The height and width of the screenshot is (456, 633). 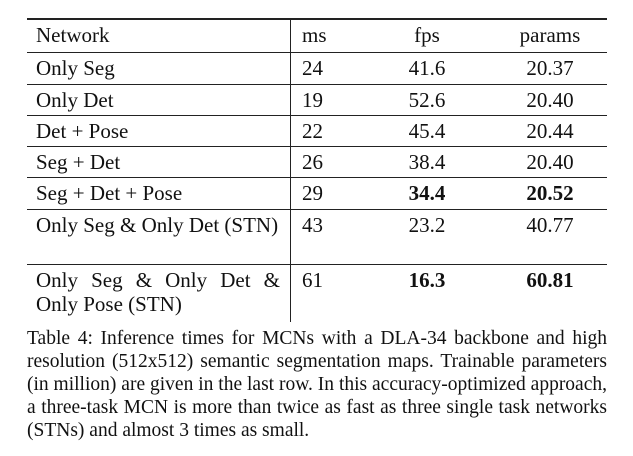 I want to click on table-cell: 38.4, so click(x=427, y=162).